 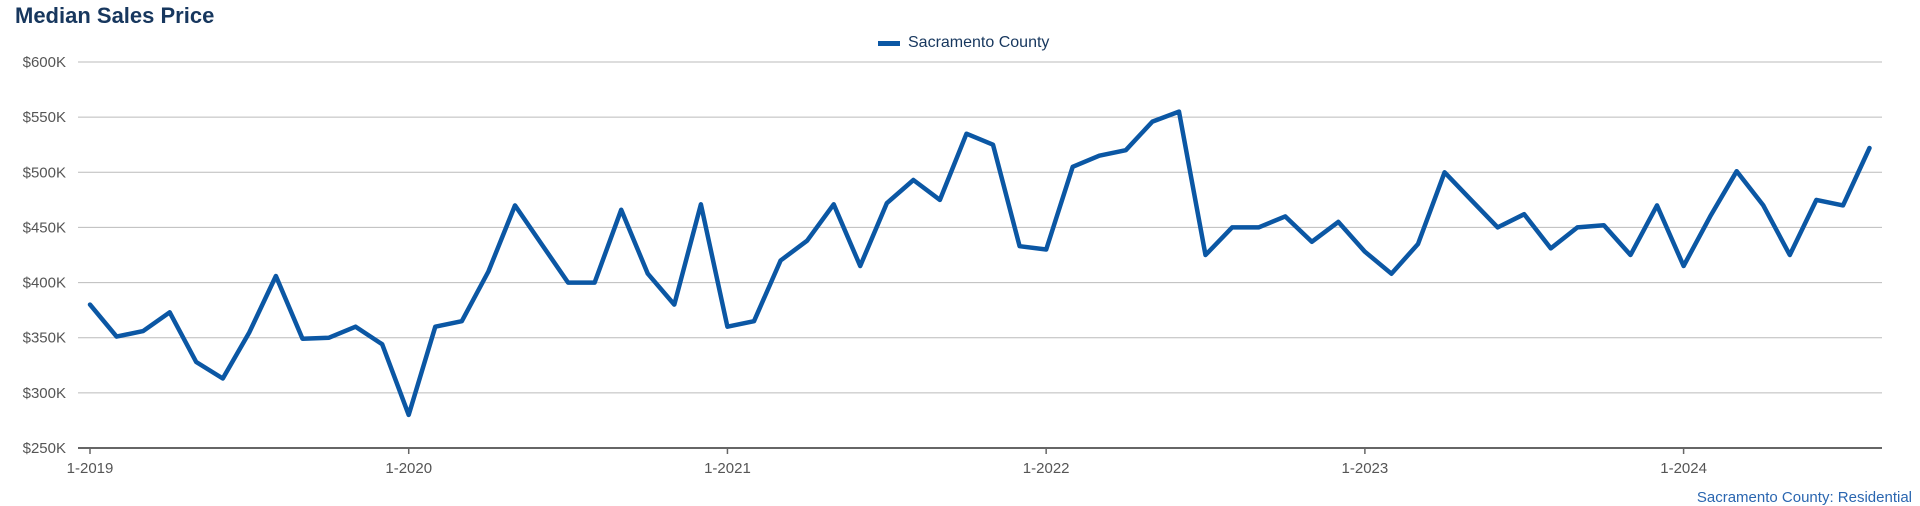 What do you see at coordinates (1683, 468) in the screenshot?
I see `x-tick-label: 1-2024` at bounding box center [1683, 468].